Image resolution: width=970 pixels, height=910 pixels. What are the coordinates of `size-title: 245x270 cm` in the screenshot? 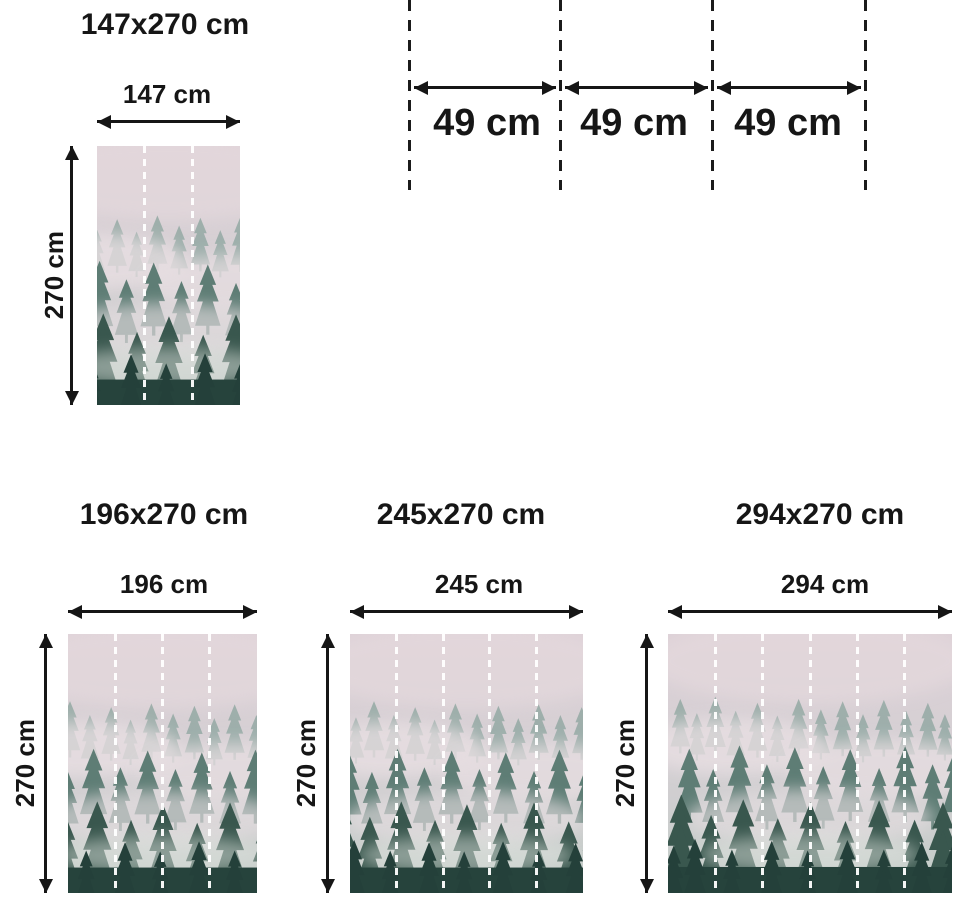 It's located at (461, 514).